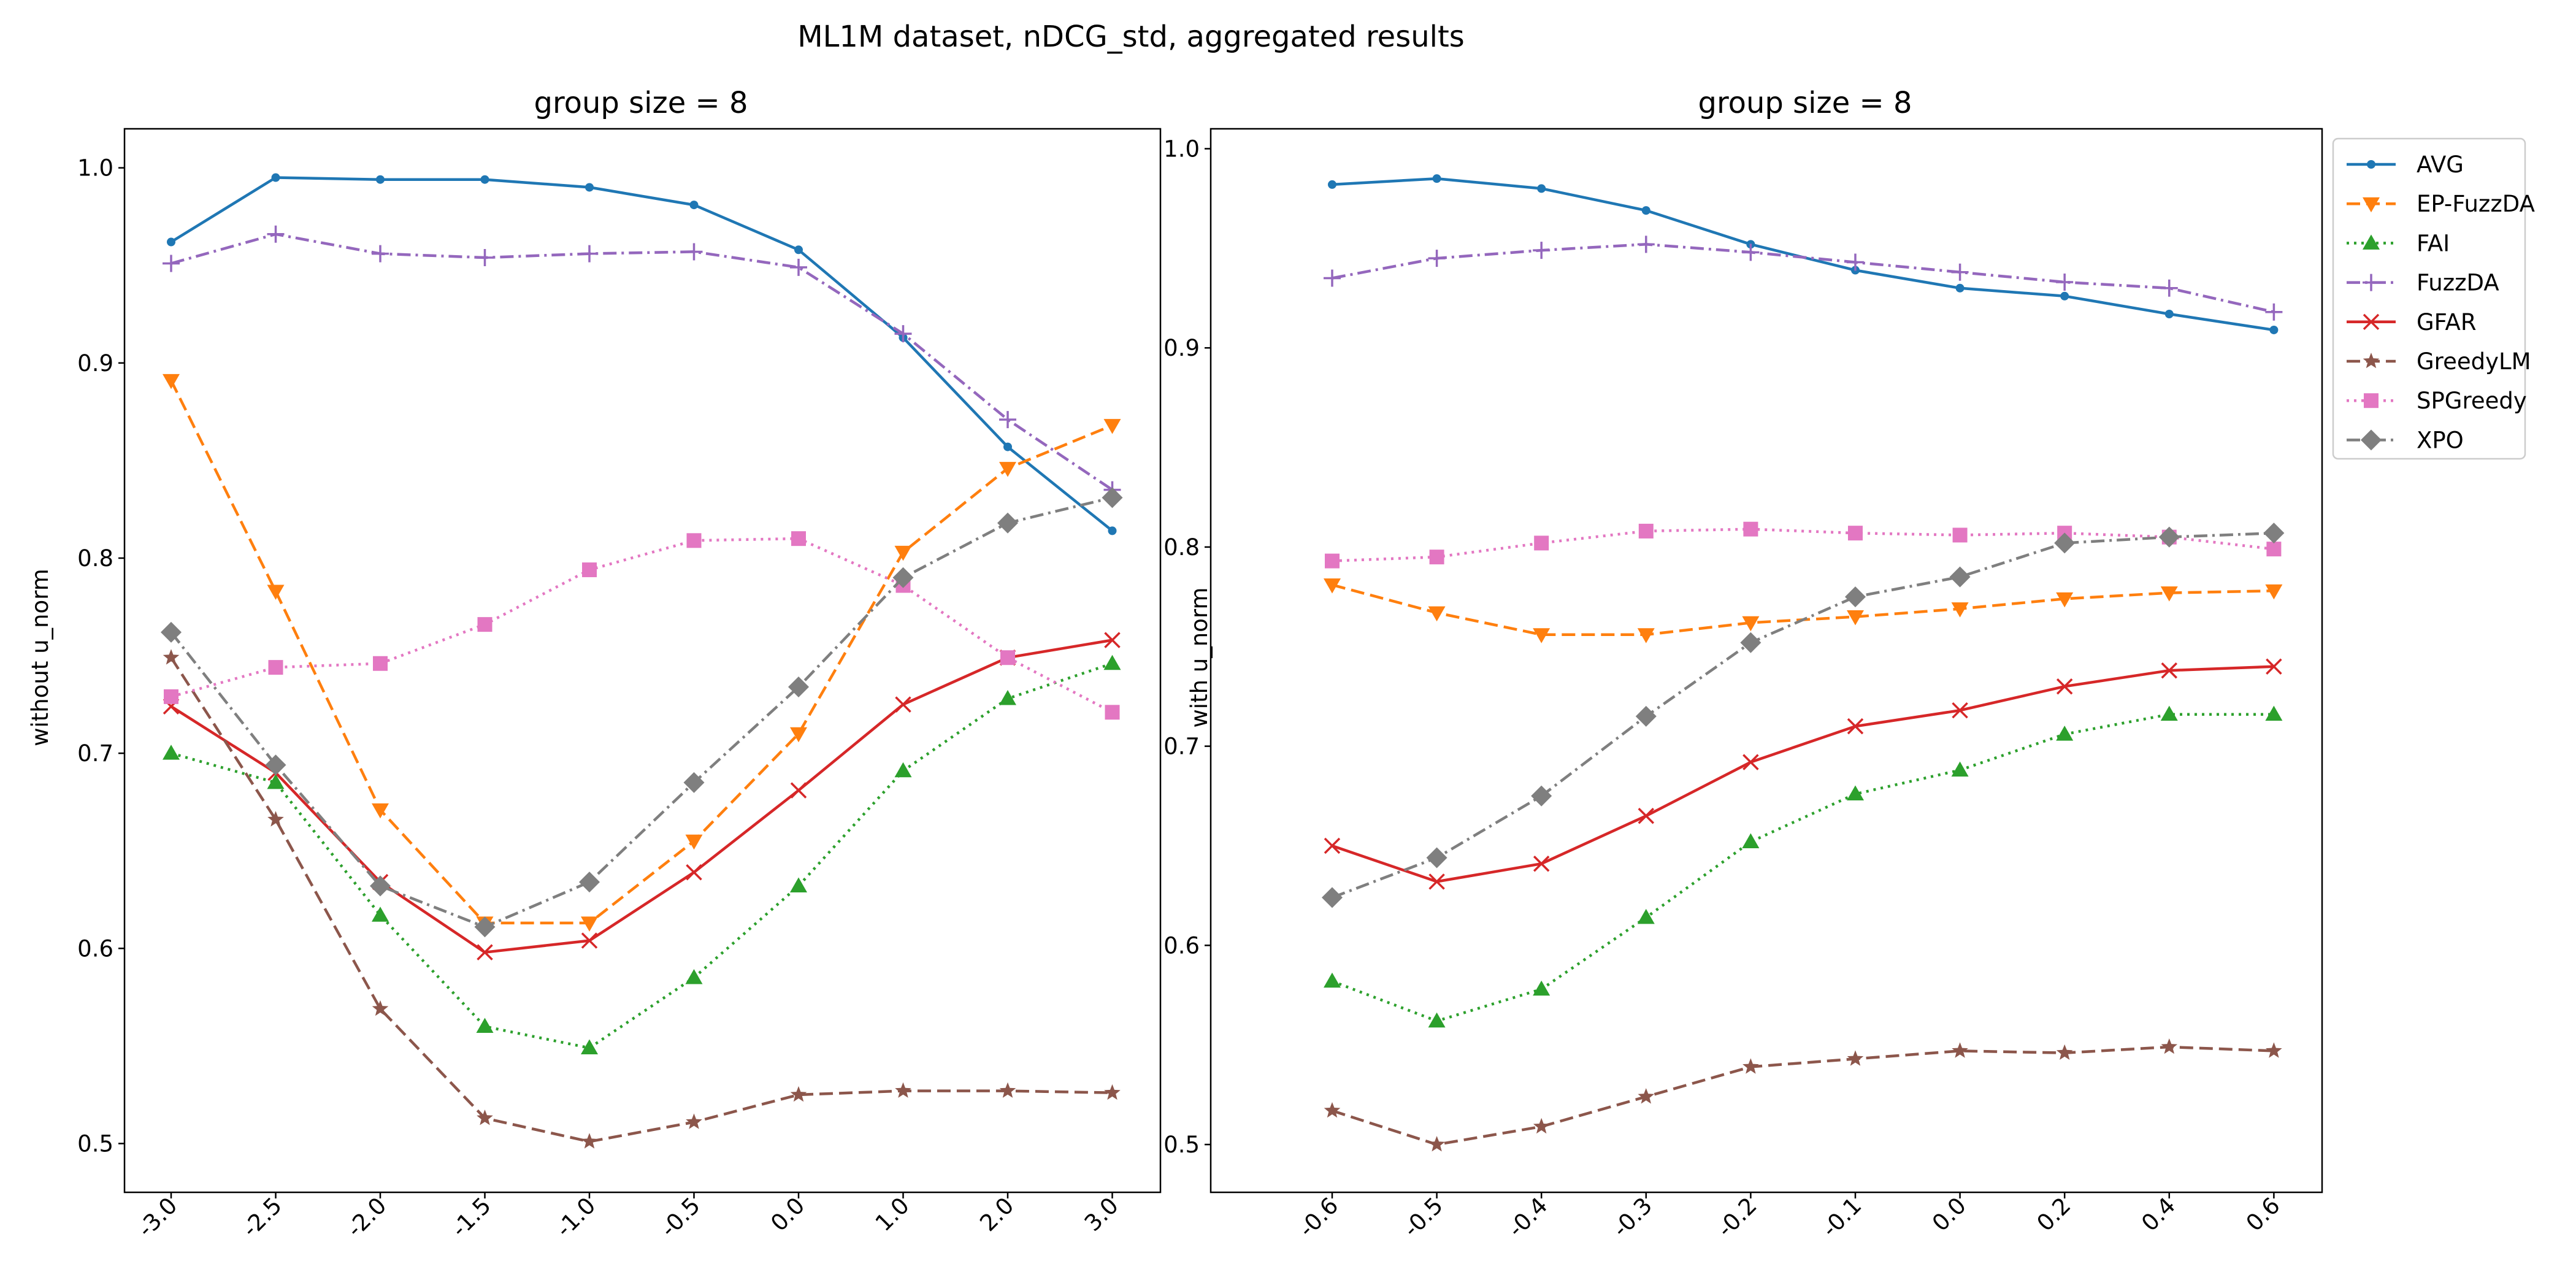 The width and height of the screenshot is (2576, 1288). I want to click on right-series-xpo, so click(1803, 715).